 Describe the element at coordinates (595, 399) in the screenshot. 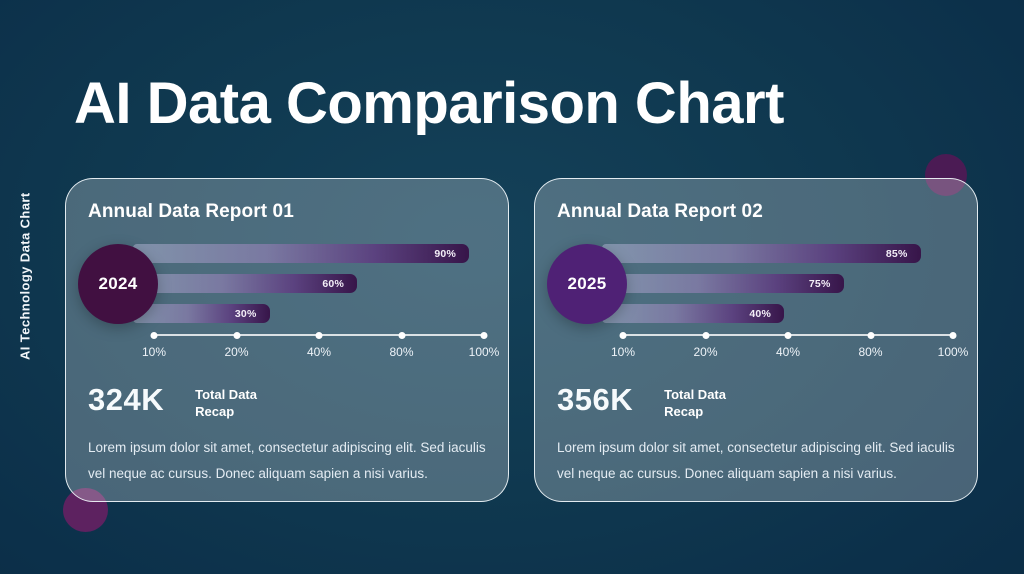

I see `total-value: 356K` at that location.